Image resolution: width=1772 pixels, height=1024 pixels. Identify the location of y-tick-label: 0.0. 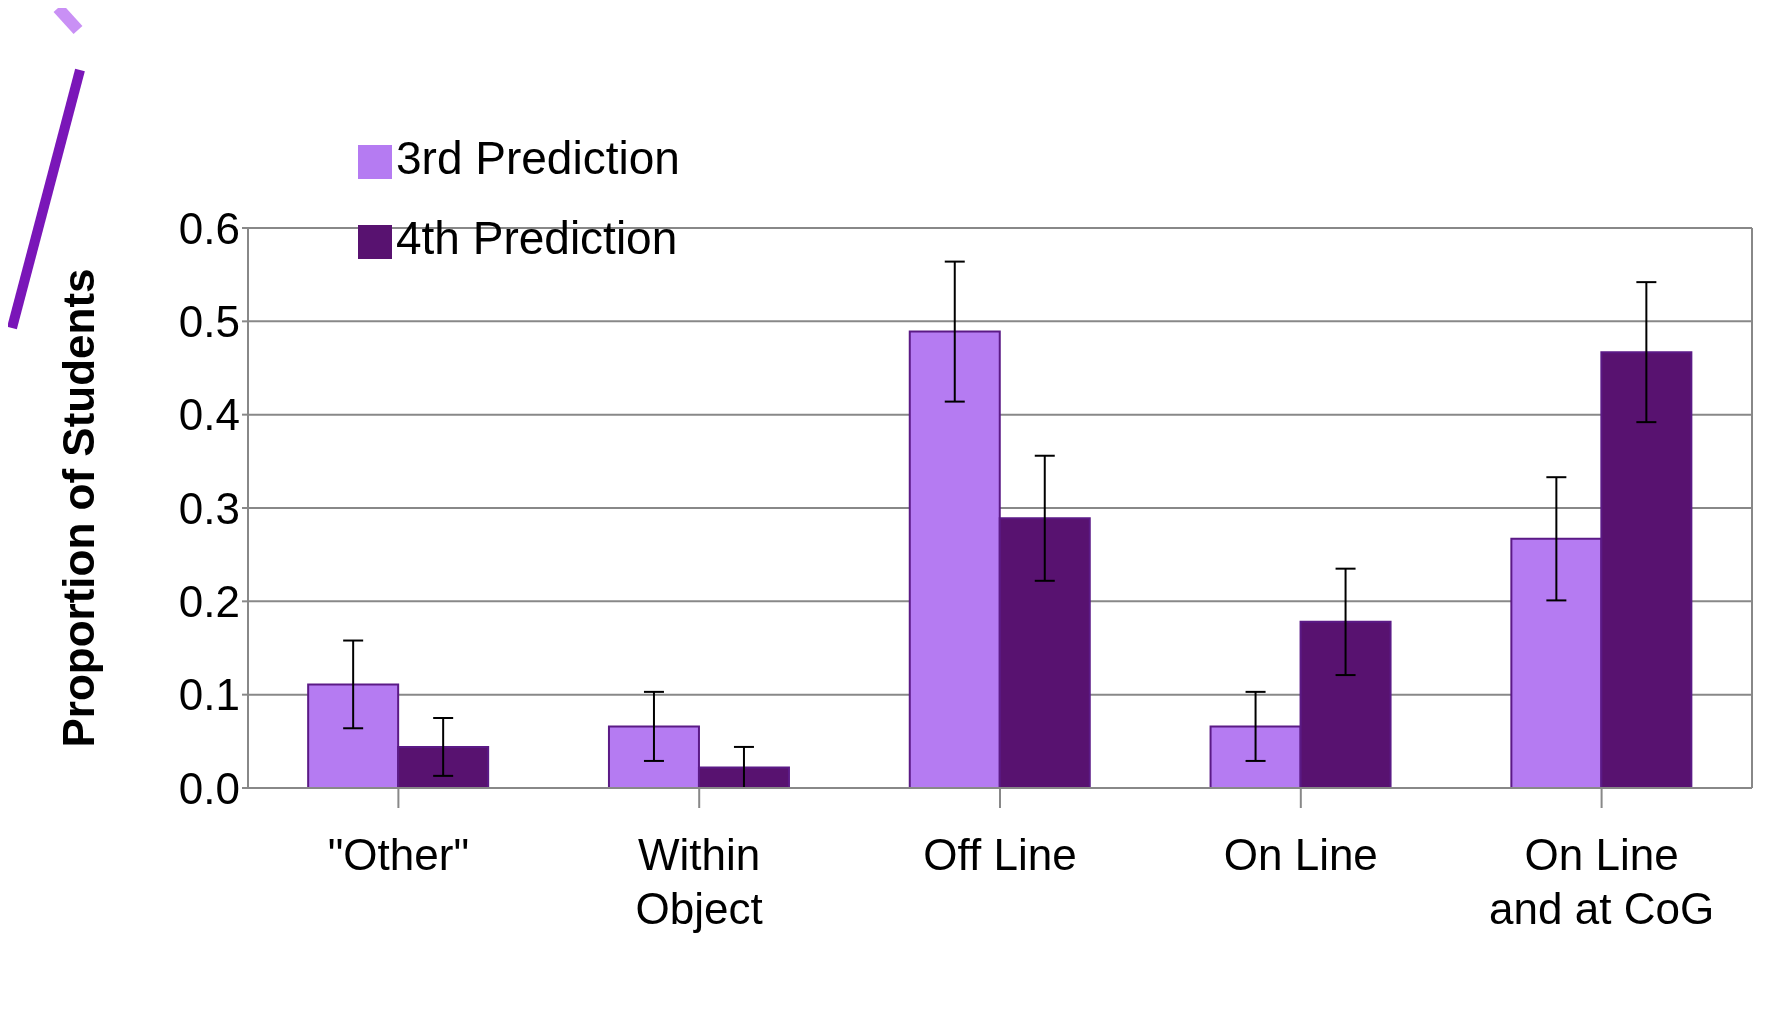
(209, 788).